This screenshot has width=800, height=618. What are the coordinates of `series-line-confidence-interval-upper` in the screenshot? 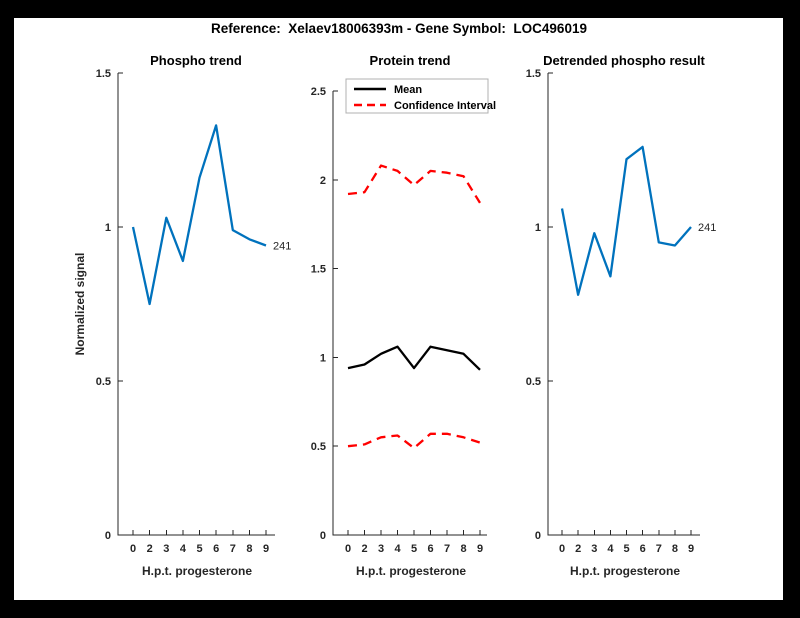 It's located at (414, 184).